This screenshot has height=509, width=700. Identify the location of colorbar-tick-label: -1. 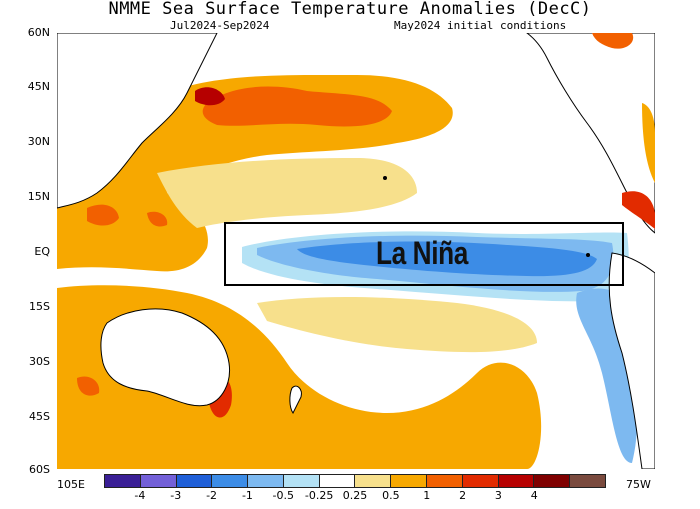
(247, 495).